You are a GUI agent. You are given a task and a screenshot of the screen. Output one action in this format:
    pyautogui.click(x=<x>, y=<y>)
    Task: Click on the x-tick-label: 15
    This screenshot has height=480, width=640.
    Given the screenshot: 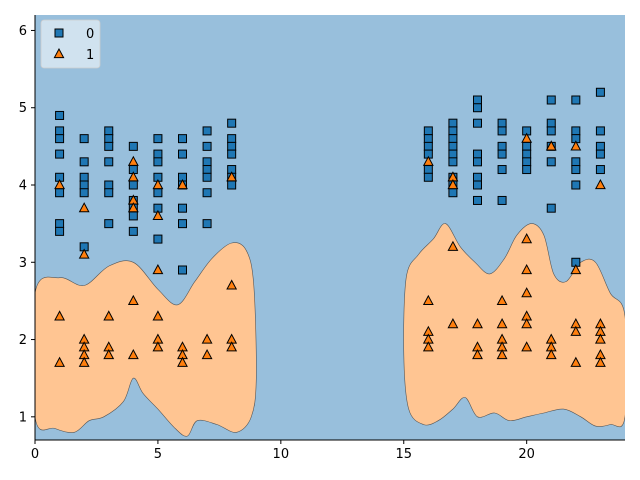 What is the action you would take?
    pyautogui.click(x=403, y=454)
    